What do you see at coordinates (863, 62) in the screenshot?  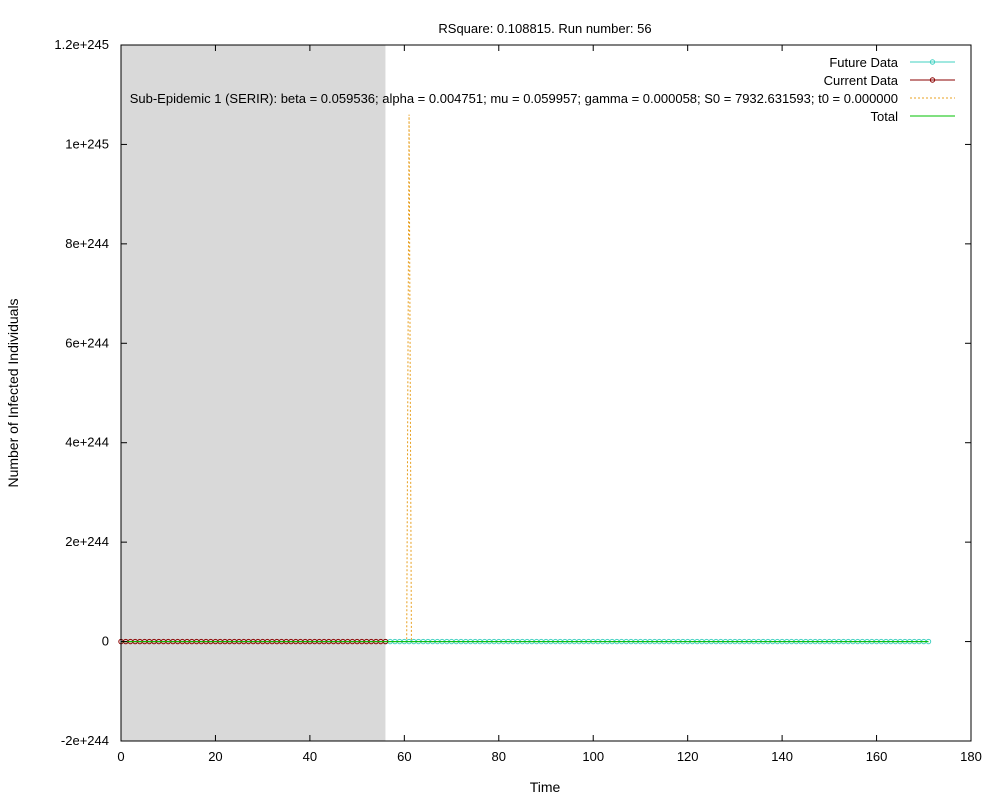 I see `legend-label-0: Future Data` at bounding box center [863, 62].